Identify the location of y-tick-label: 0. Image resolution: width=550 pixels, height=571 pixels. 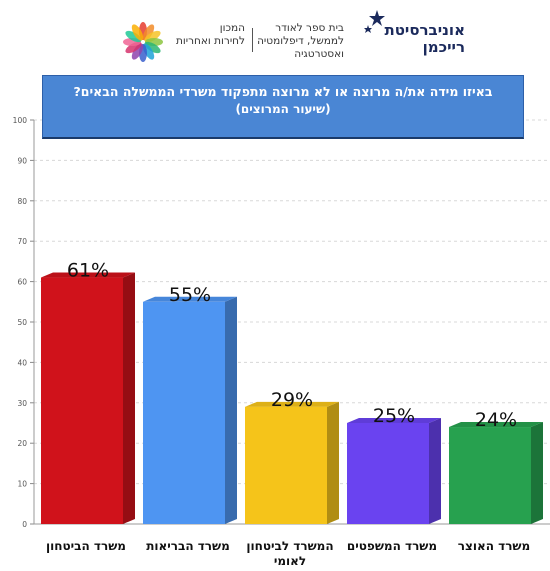
(24, 524).